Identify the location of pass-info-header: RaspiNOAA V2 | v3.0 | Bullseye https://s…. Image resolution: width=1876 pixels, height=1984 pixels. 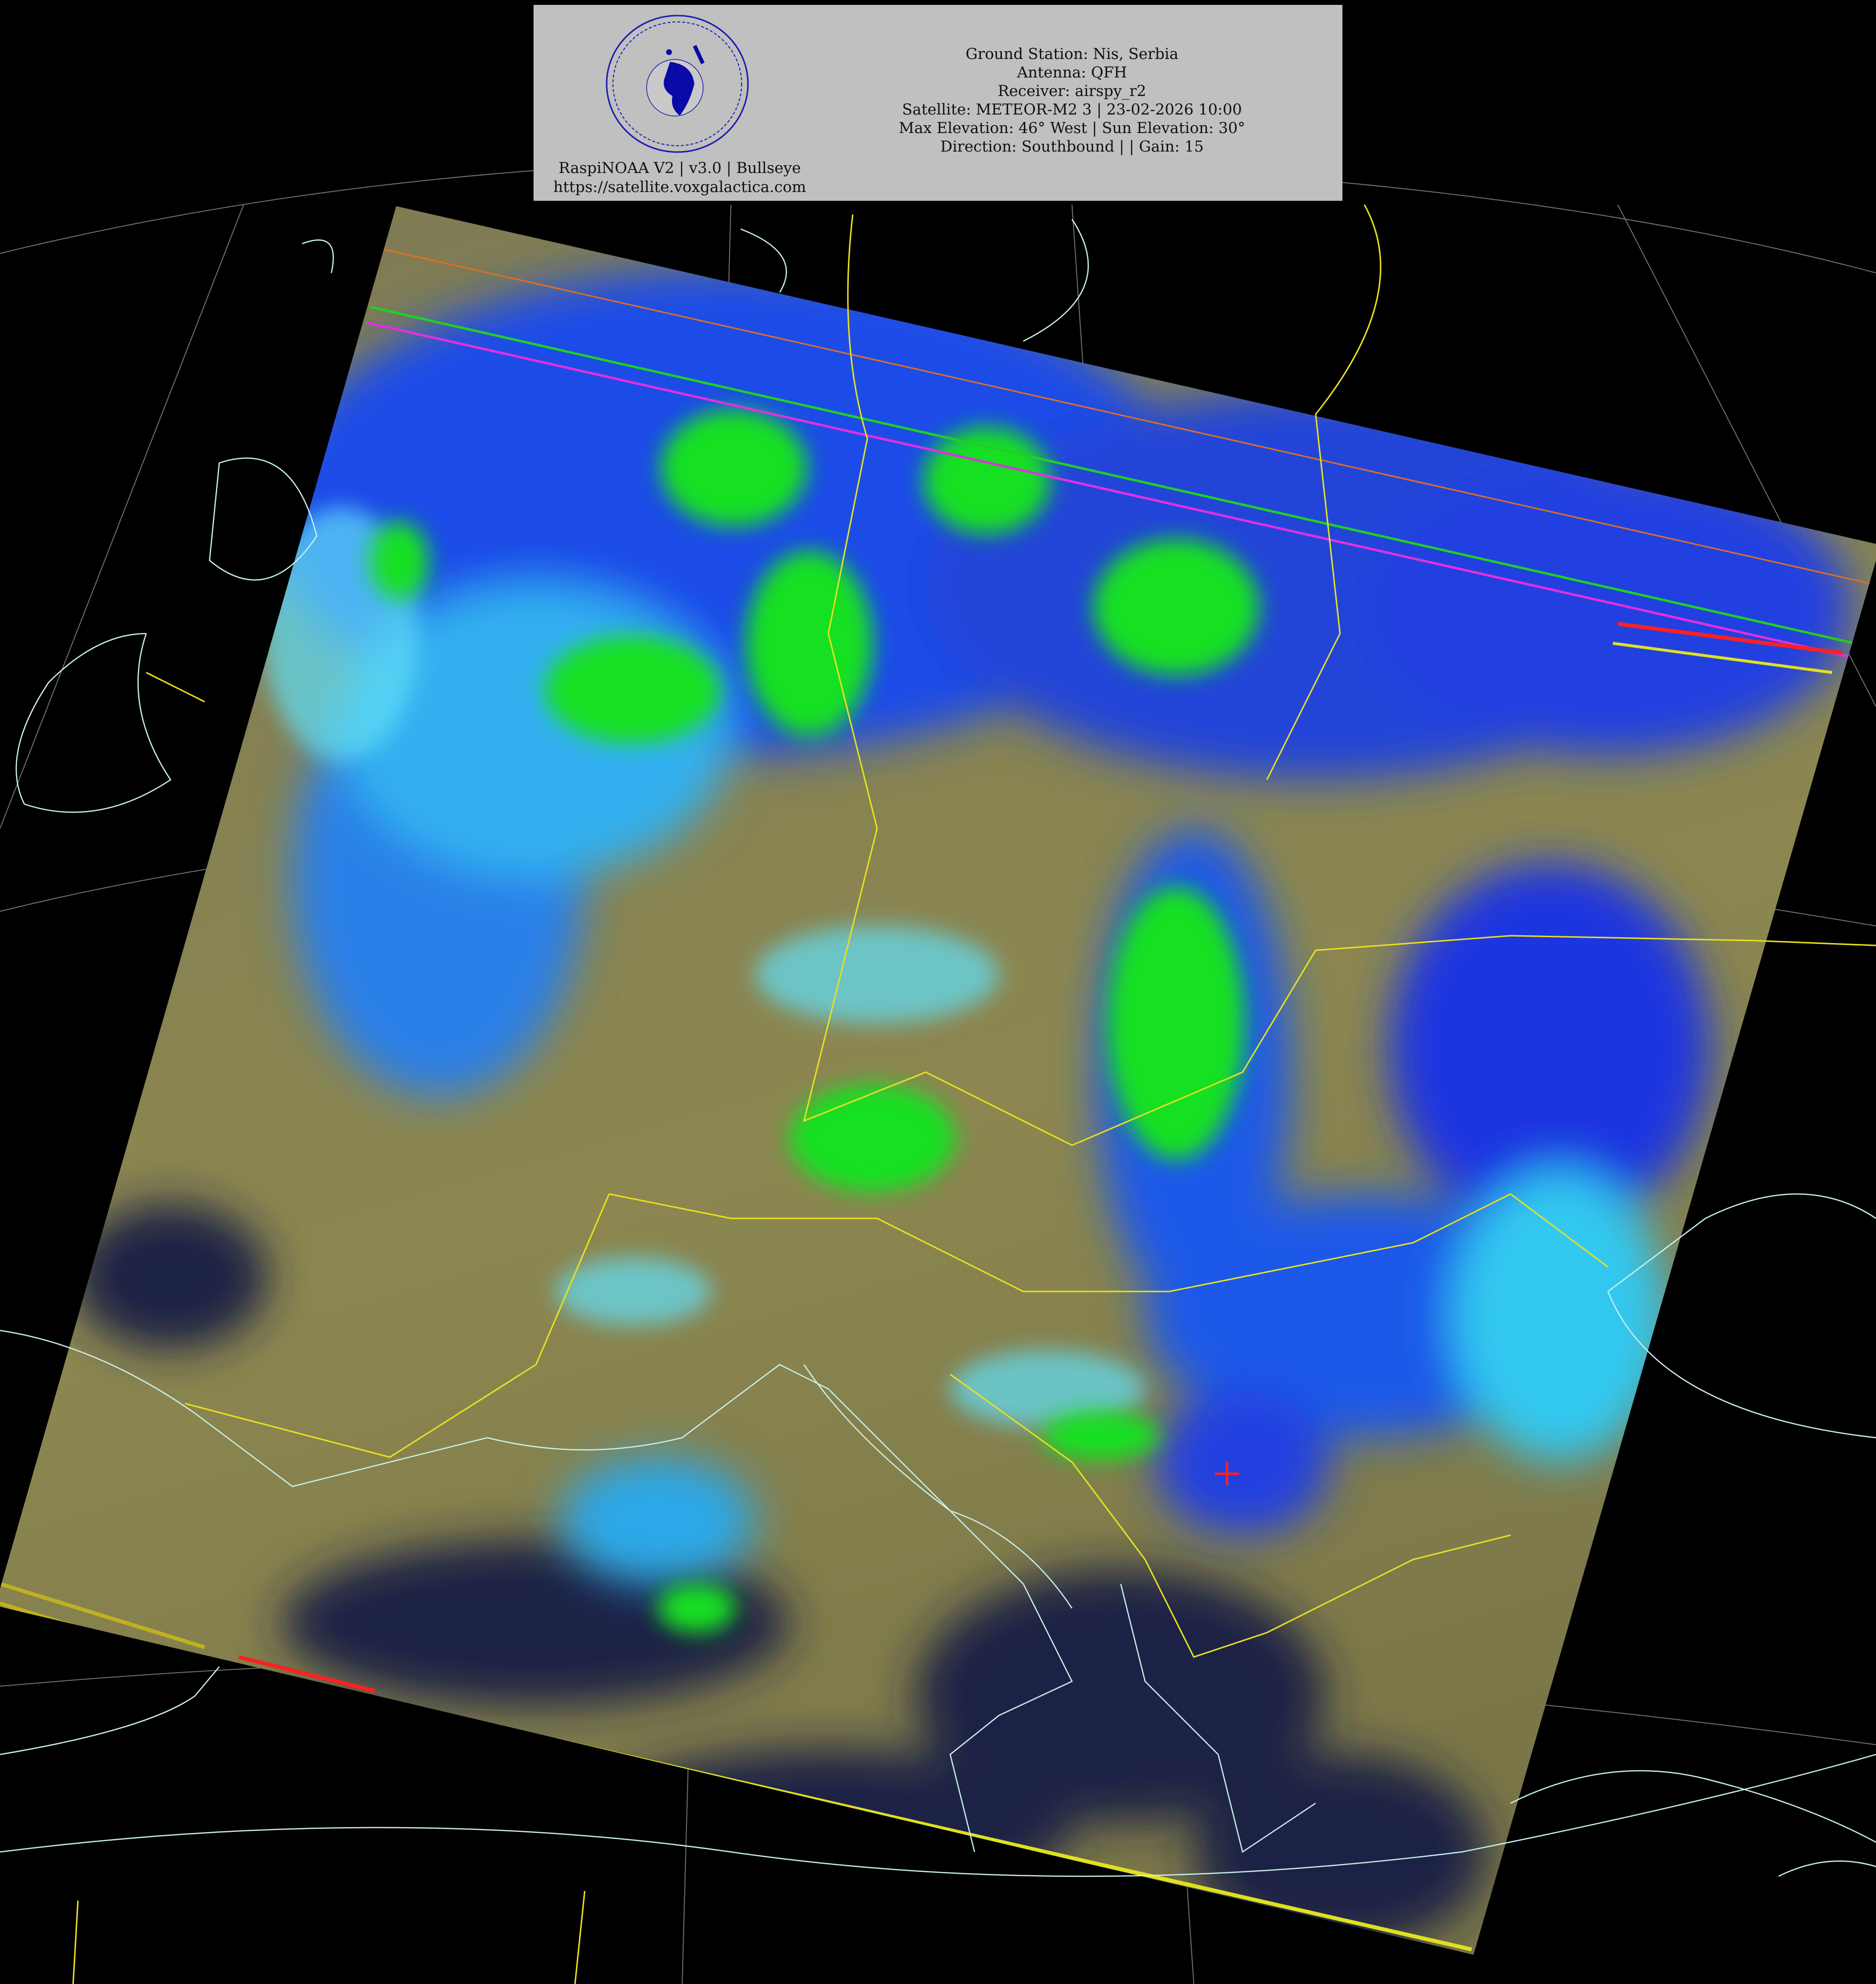
(938, 103).